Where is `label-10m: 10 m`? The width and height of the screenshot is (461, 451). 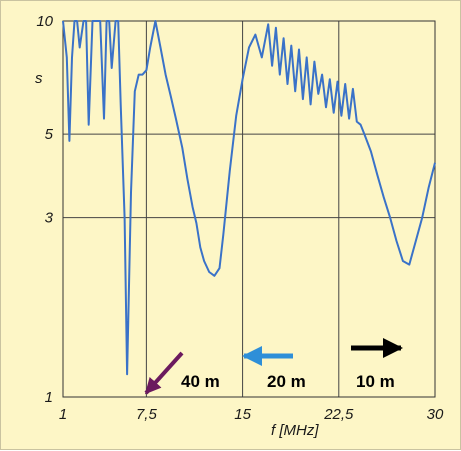 label-10m: 10 m is located at coordinates (375, 381).